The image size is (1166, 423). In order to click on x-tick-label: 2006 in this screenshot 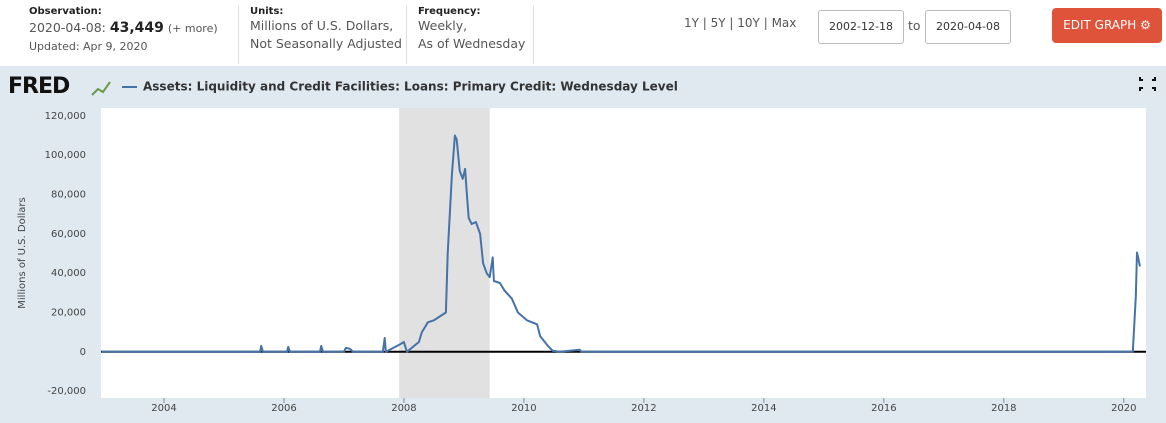, I will do `click(283, 408)`.